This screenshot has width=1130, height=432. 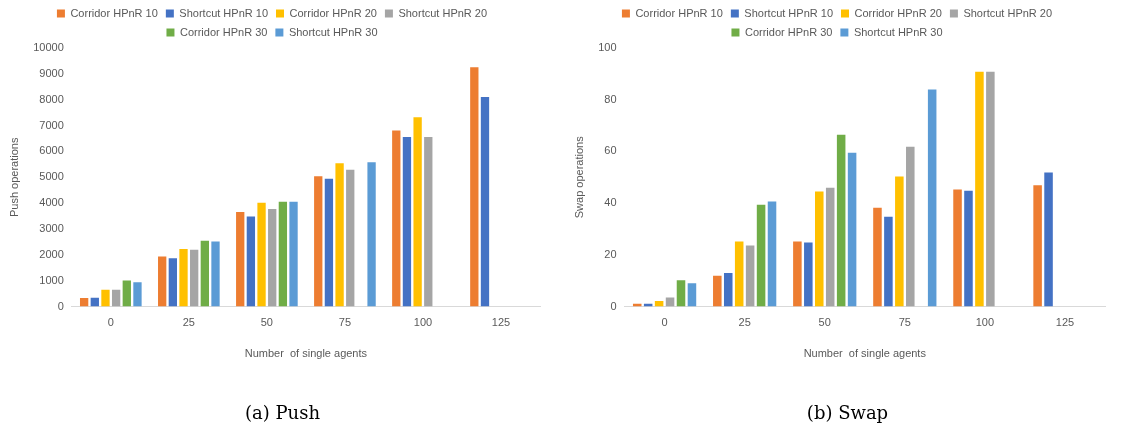 I want to click on y-tick-label: 80, so click(x=610, y=98).